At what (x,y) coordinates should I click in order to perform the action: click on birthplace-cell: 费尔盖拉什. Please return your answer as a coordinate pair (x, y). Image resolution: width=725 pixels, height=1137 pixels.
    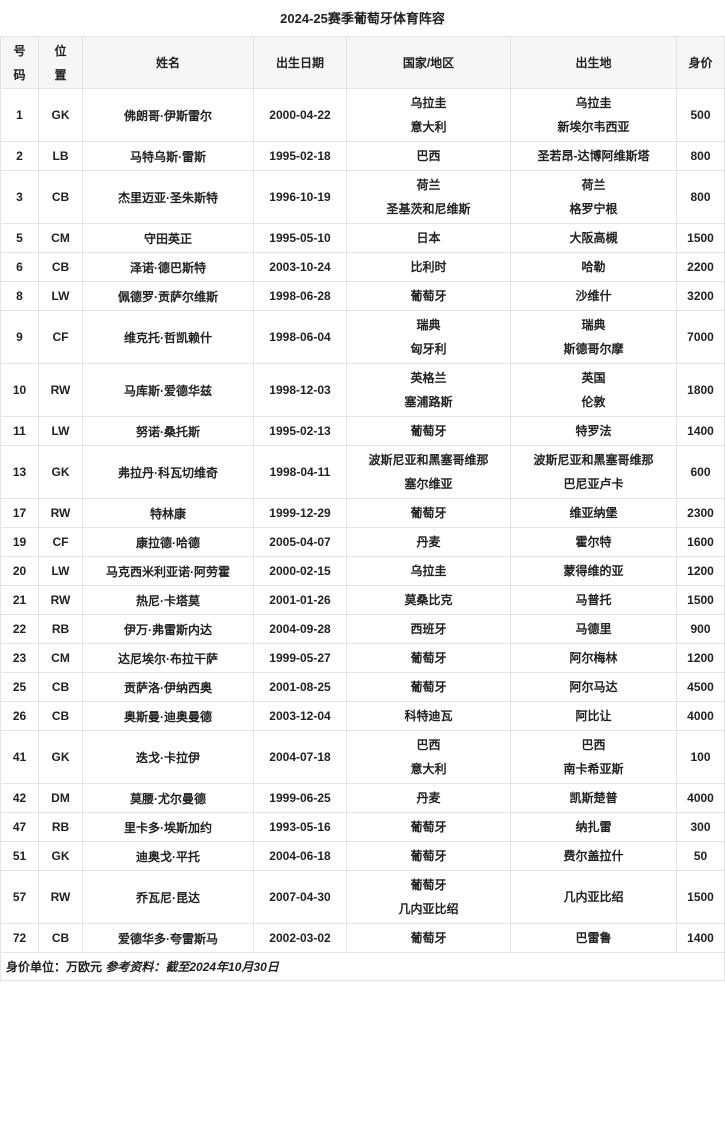
    Looking at the image, I should click on (593, 856).